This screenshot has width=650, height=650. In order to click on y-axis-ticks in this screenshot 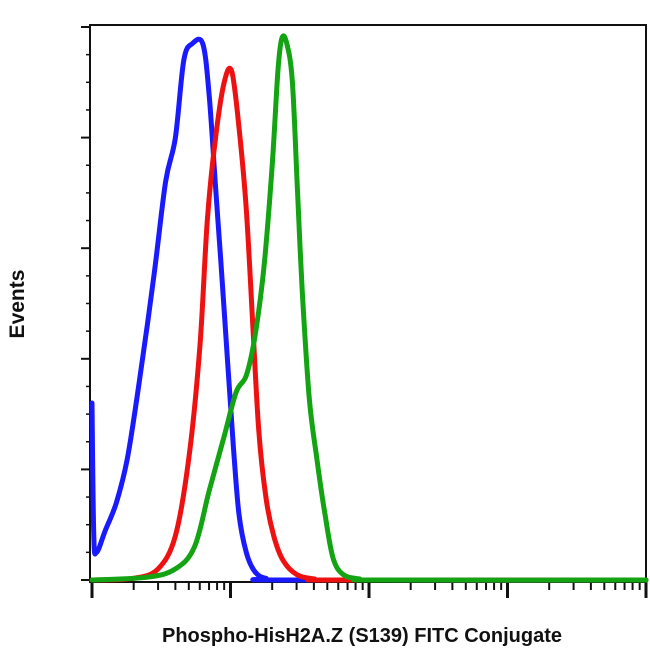, I will do `click(85, 303)`.